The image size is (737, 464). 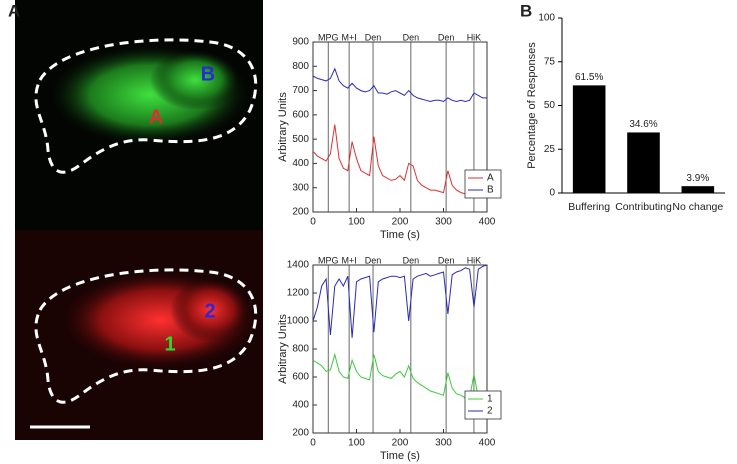 What do you see at coordinates (490, 411) in the screenshot?
I see `legend-label: 2` at bounding box center [490, 411].